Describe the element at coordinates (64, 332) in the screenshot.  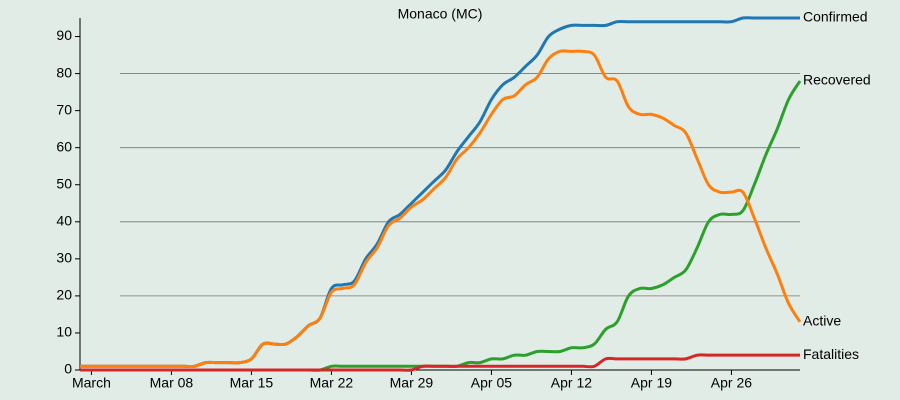
I see `y-tick-label: 10` at that location.